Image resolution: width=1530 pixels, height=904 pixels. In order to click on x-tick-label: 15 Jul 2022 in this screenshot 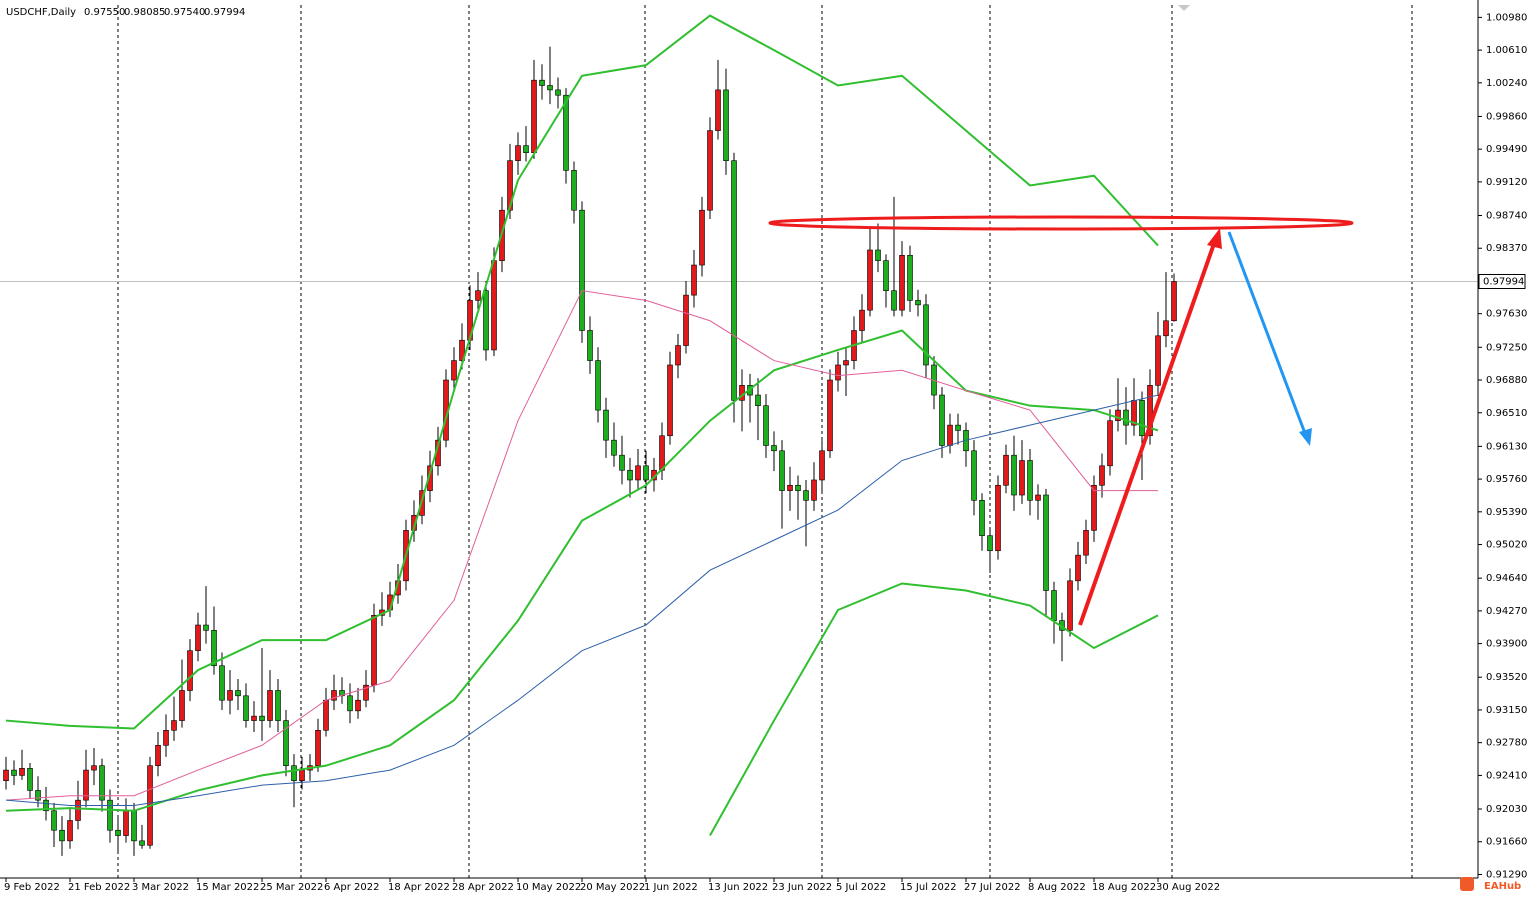, I will do `click(928, 887)`.